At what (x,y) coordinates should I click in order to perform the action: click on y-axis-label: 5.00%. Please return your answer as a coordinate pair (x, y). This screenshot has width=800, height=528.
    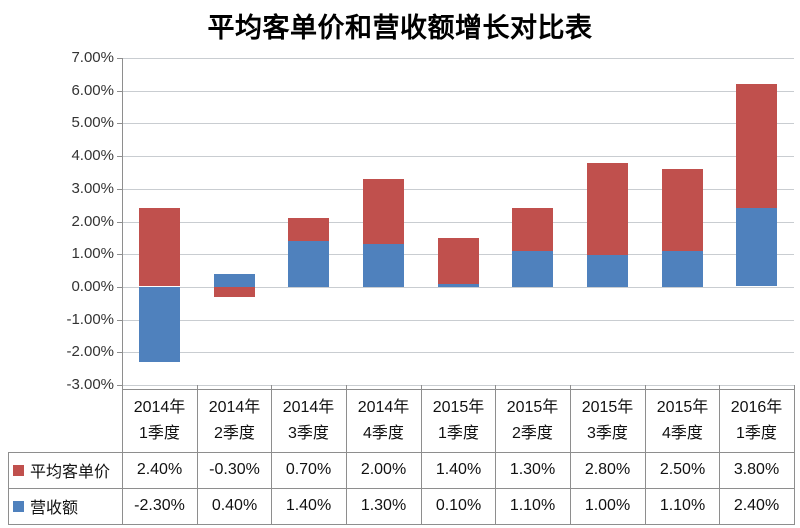
    Looking at the image, I should click on (92, 122).